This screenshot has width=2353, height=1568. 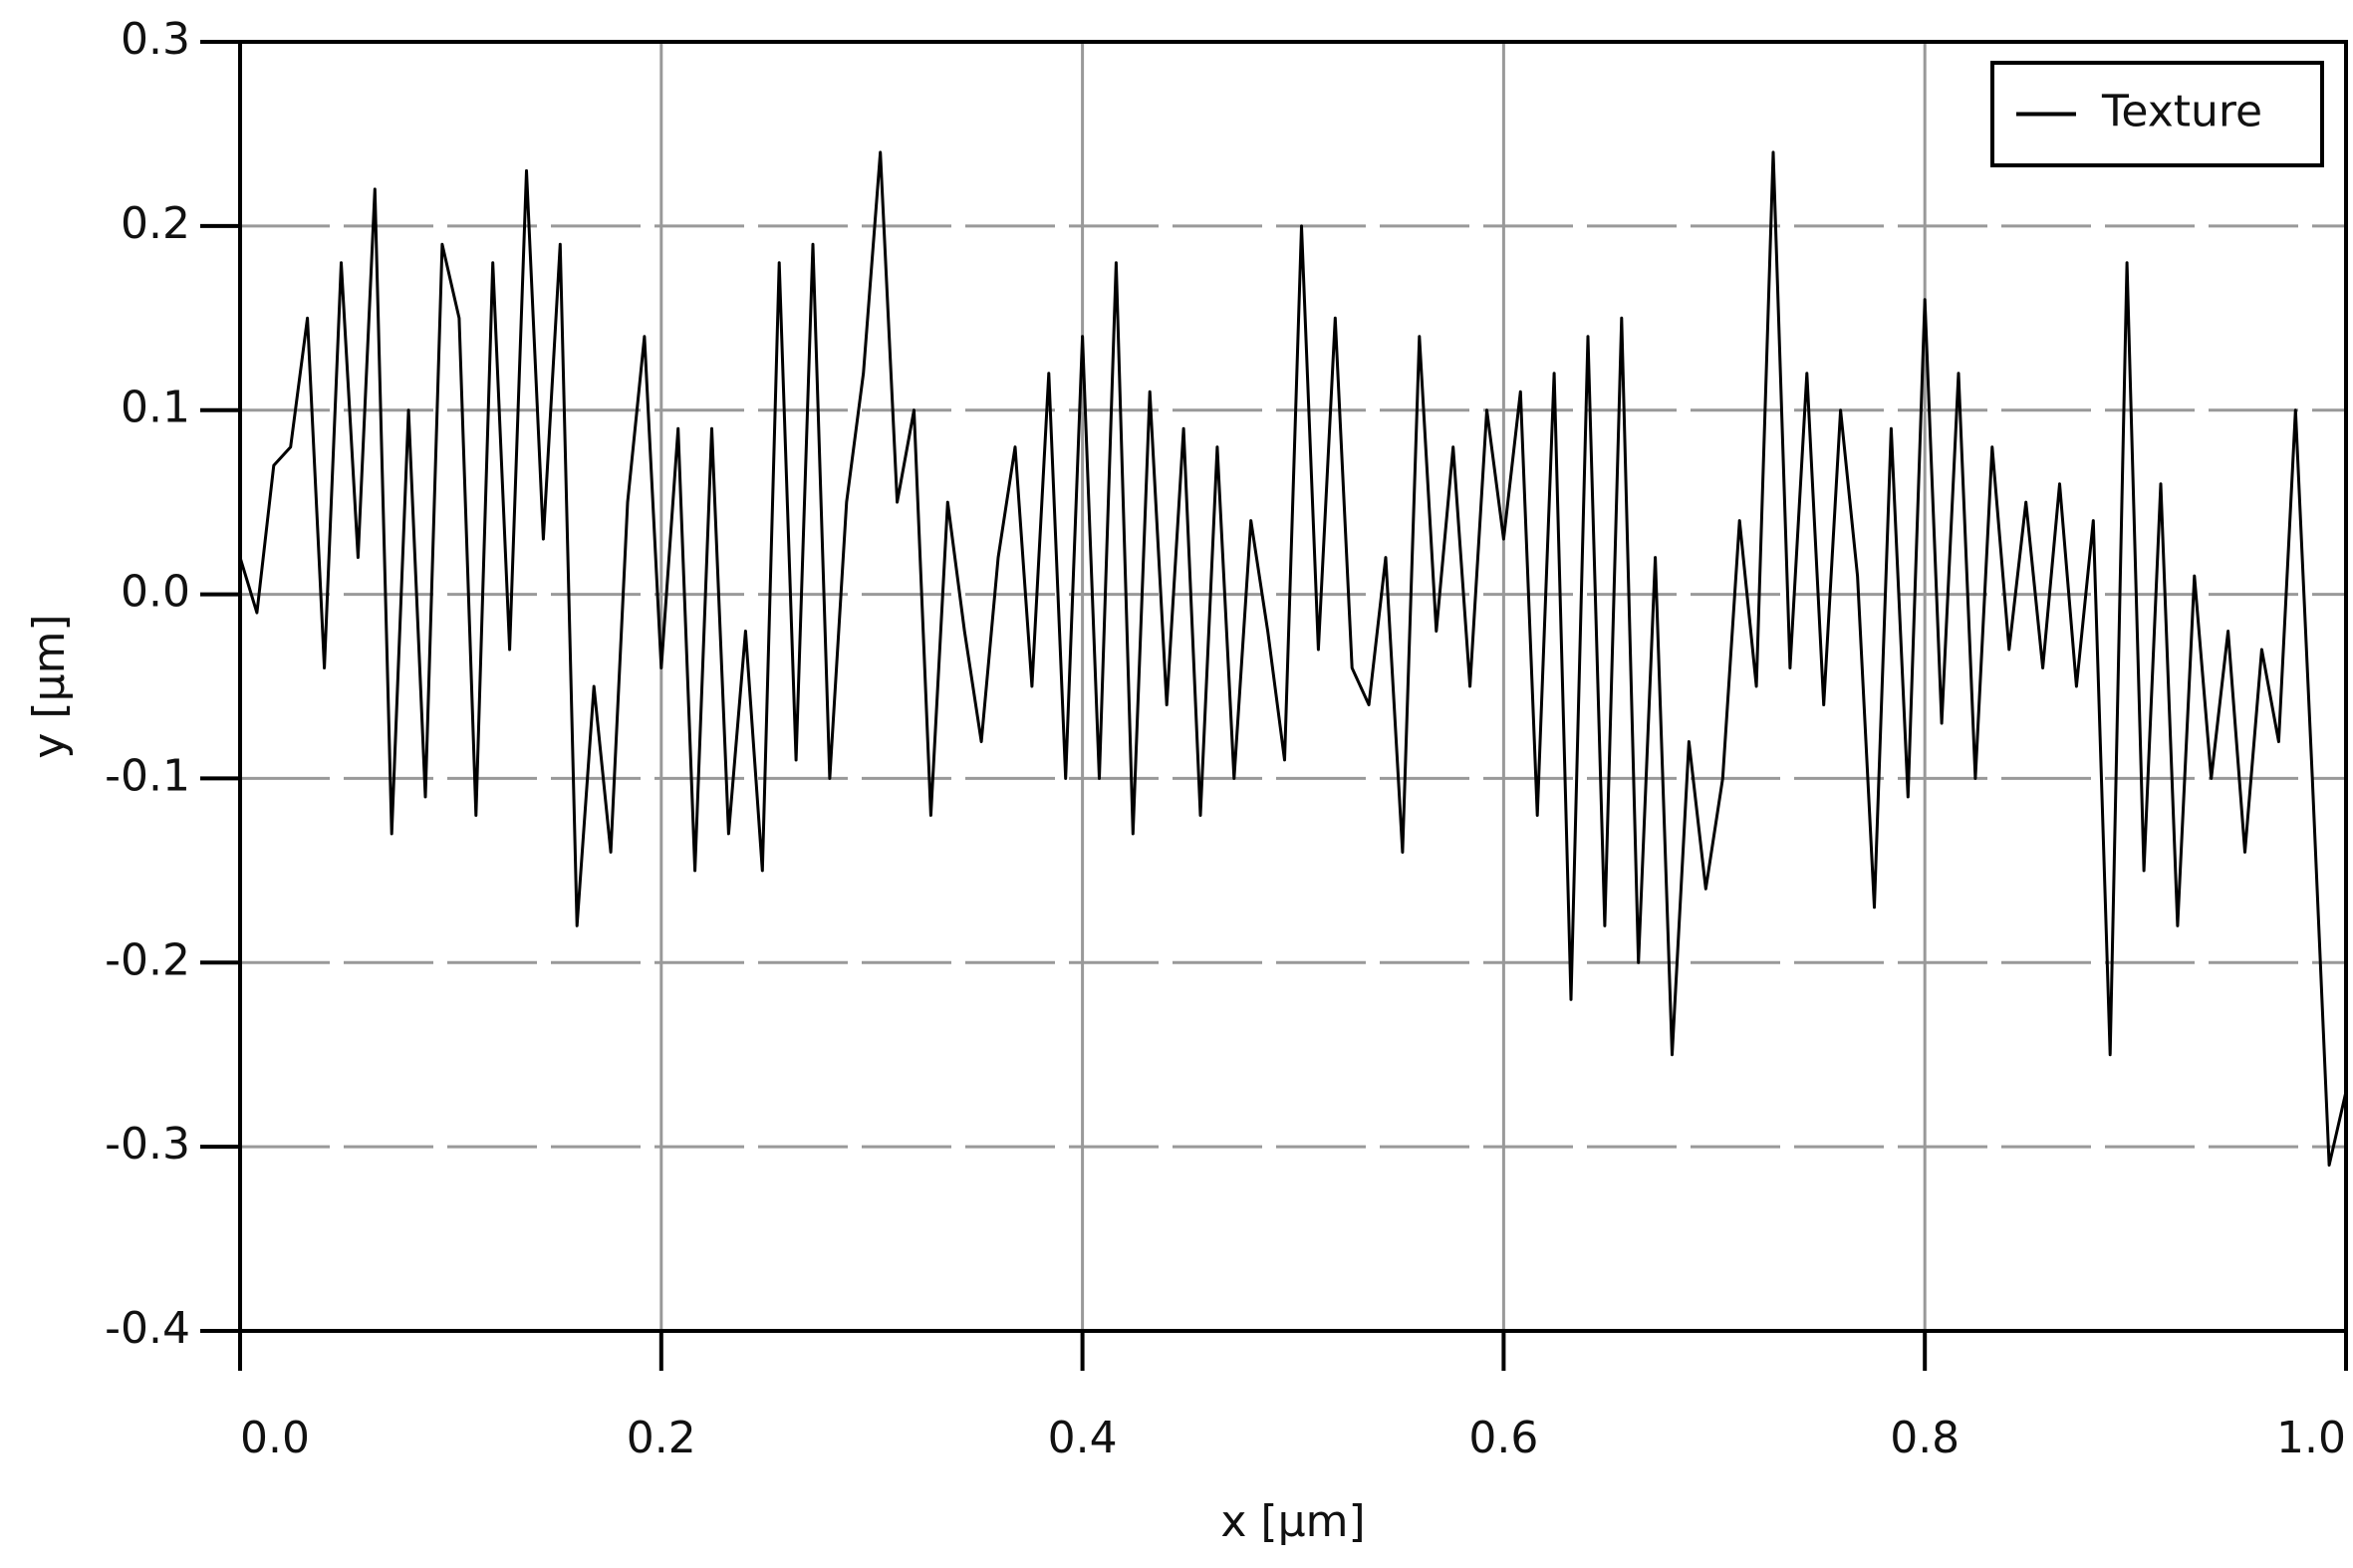 I want to click on x-tick-label: 0.6, so click(x=1503, y=1438).